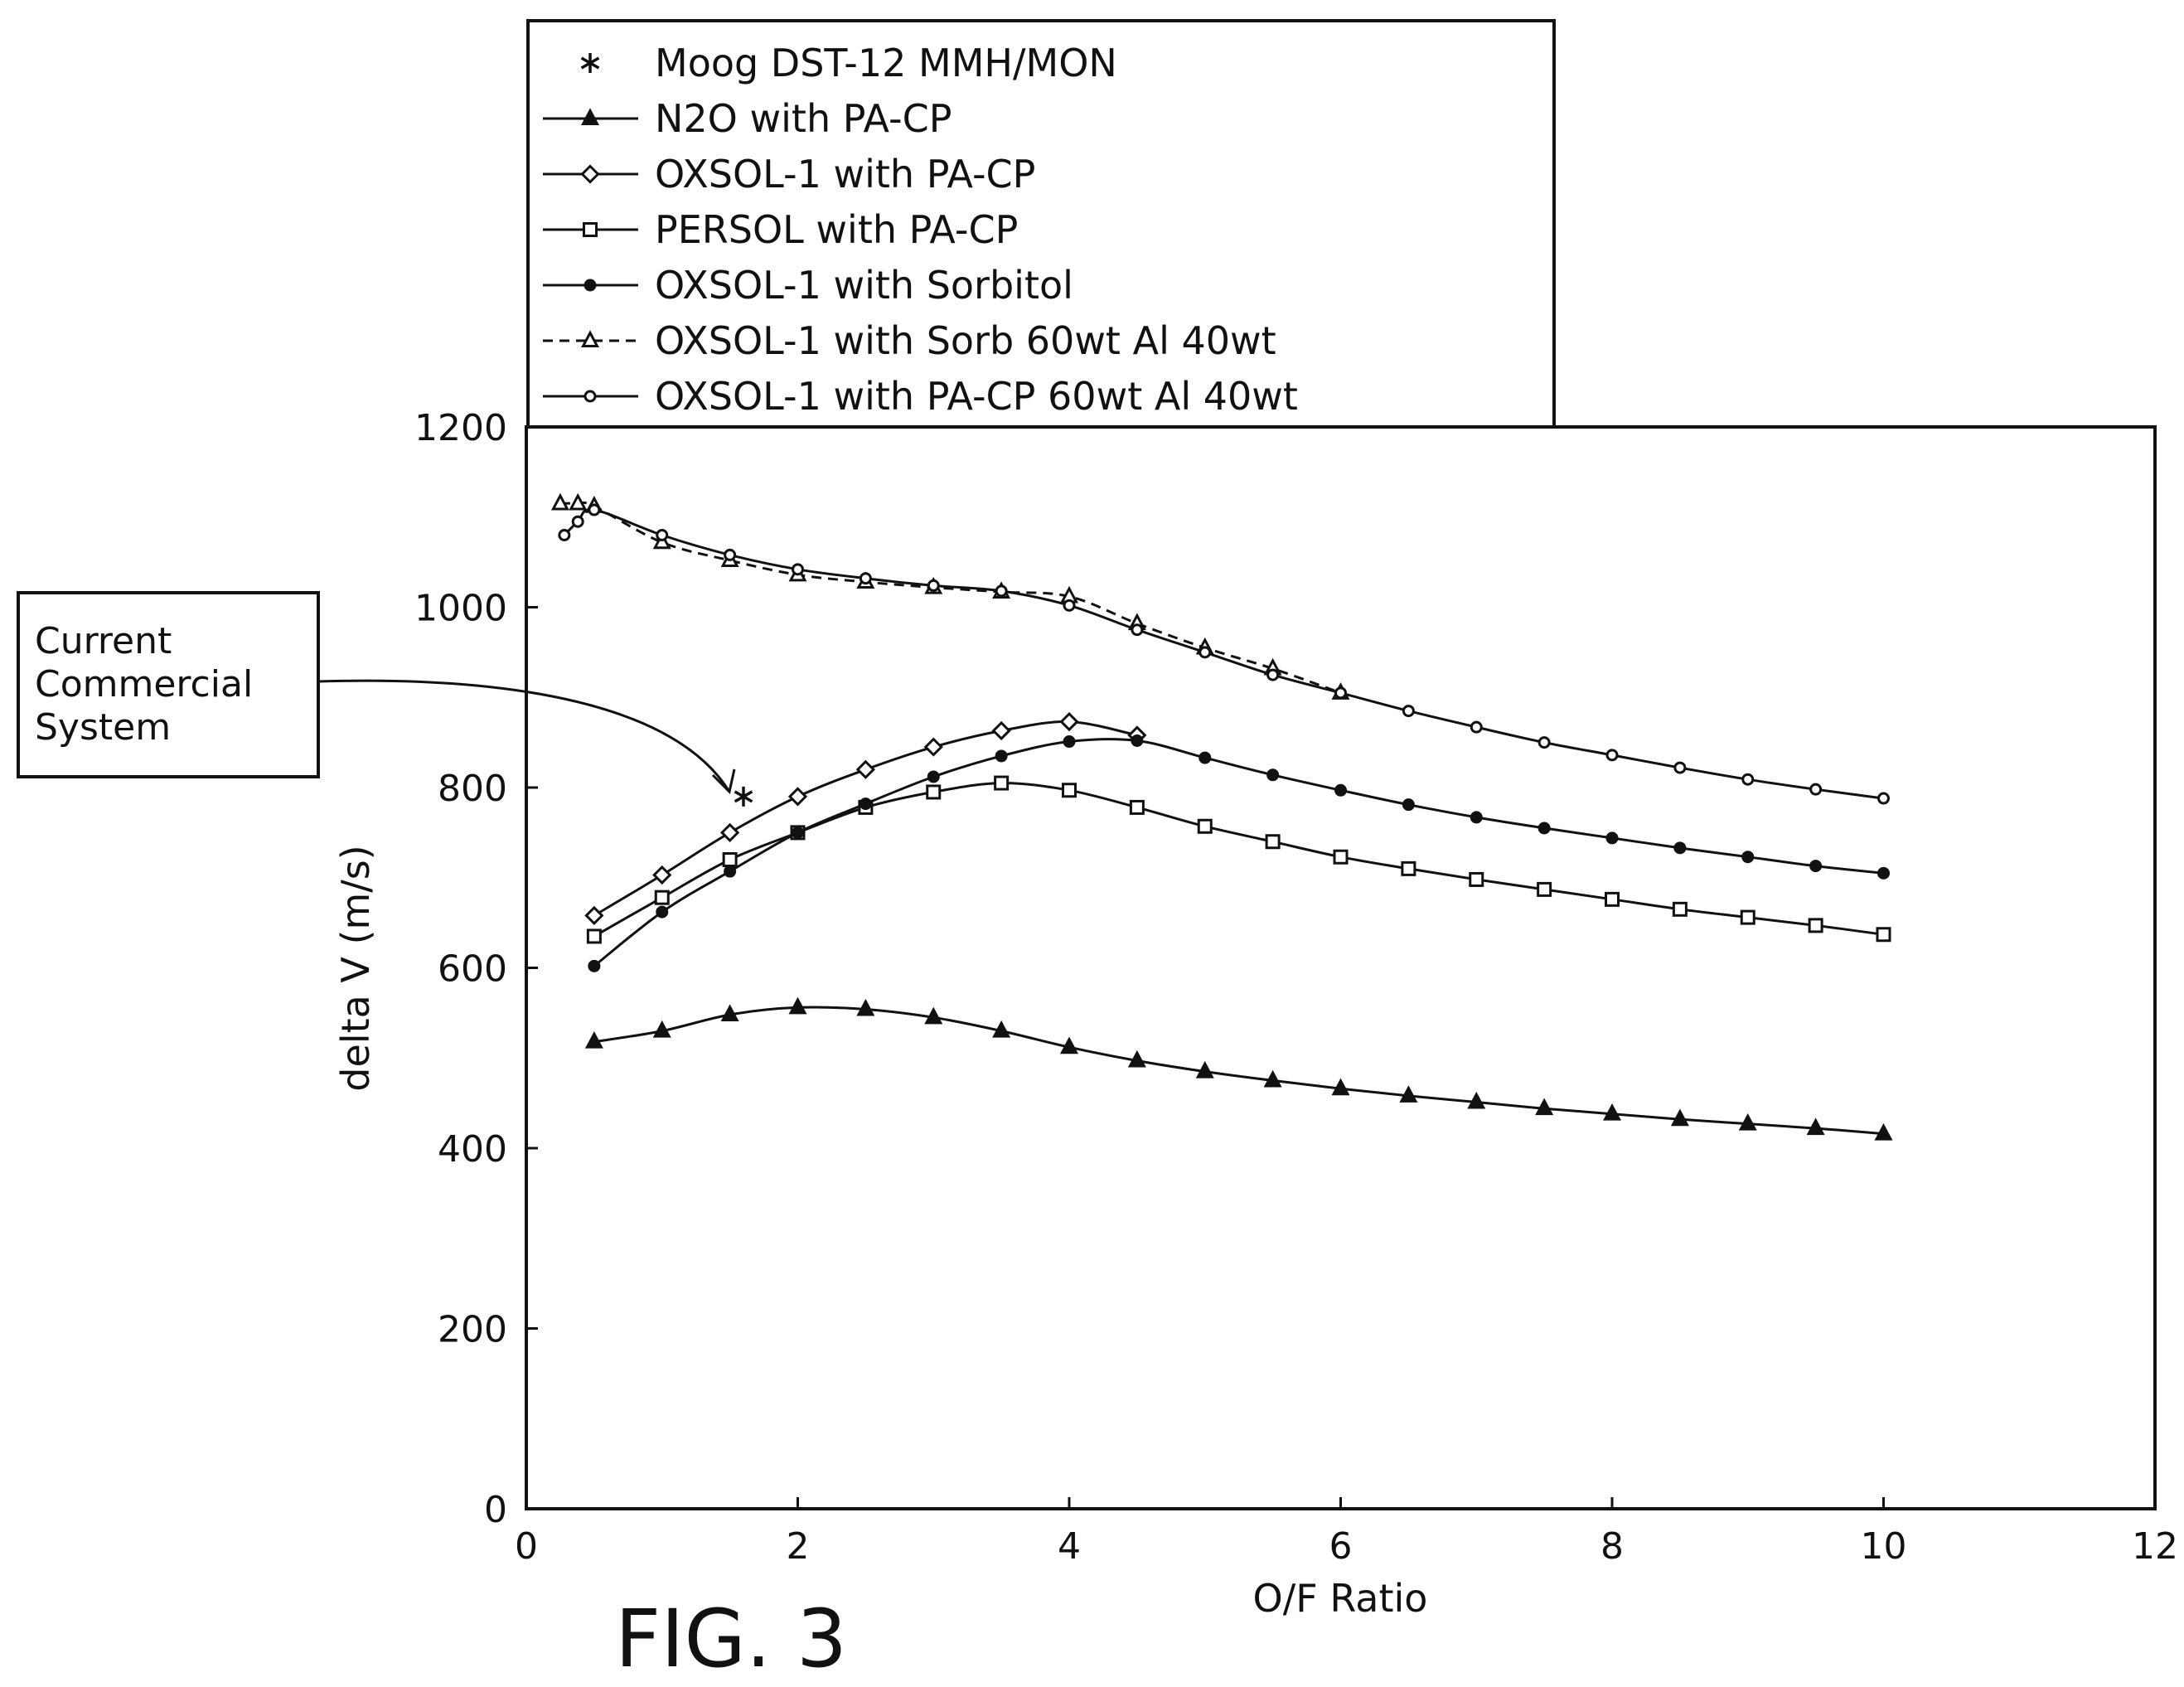 This screenshot has width=2184, height=1687. Describe the element at coordinates (460, 428) in the screenshot. I see `y-tick-label: 1200` at that location.